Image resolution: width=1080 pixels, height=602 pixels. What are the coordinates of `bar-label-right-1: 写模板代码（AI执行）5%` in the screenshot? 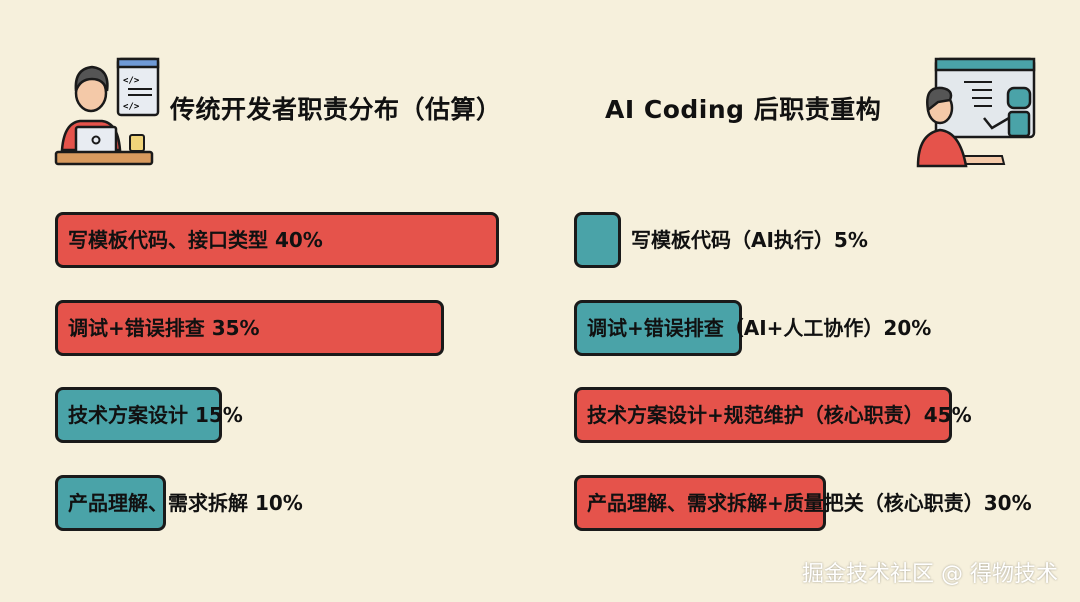 It's located at (749, 240).